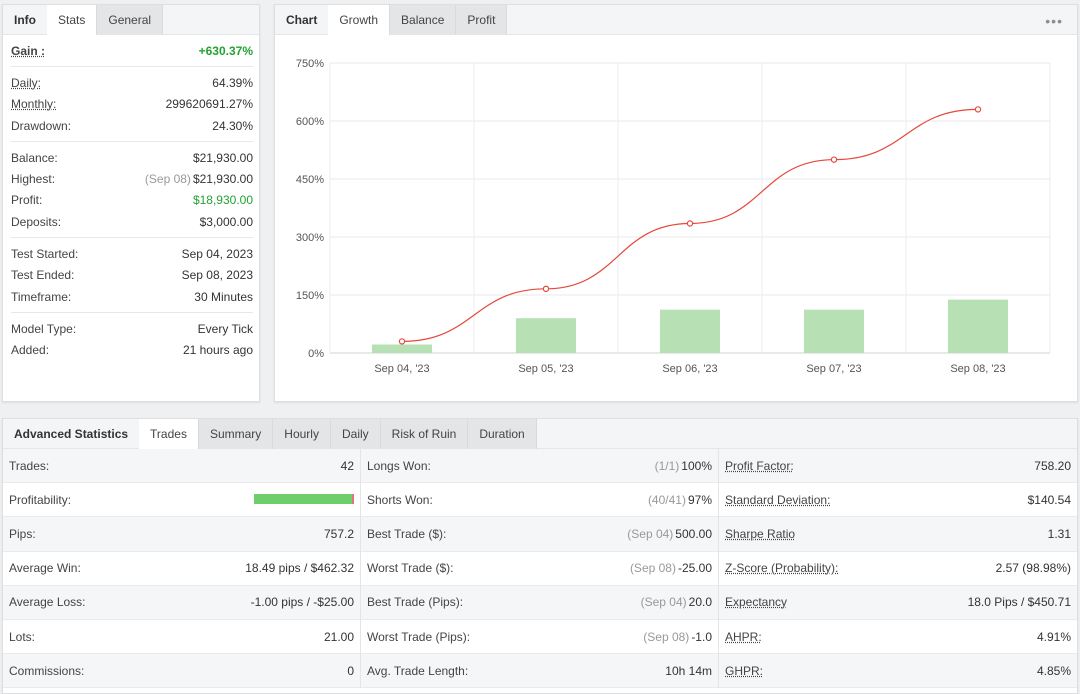 Image resolution: width=1080 pixels, height=694 pixels. Describe the element at coordinates (760, 533) in the screenshot. I see `stat-label: Sharpe Ratio` at that location.